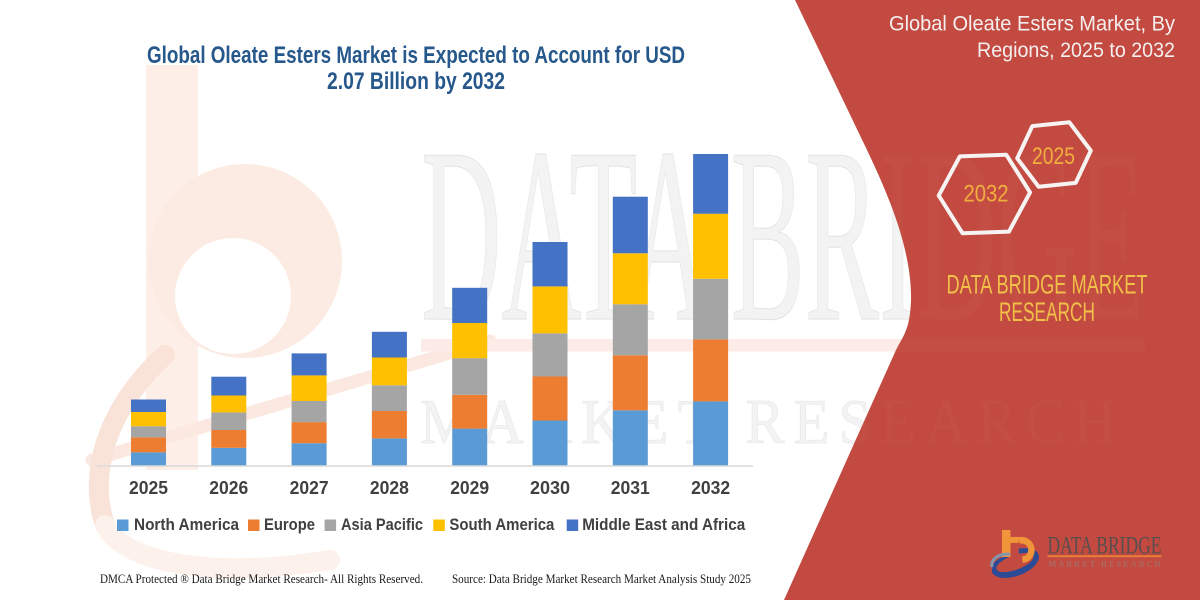 Image resolution: width=1200 pixels, height=600 pixels. What do you see at coordinates (228, 488) in the screenshot?
I see `svg-text: 2026` at bounding box center [228, 488].